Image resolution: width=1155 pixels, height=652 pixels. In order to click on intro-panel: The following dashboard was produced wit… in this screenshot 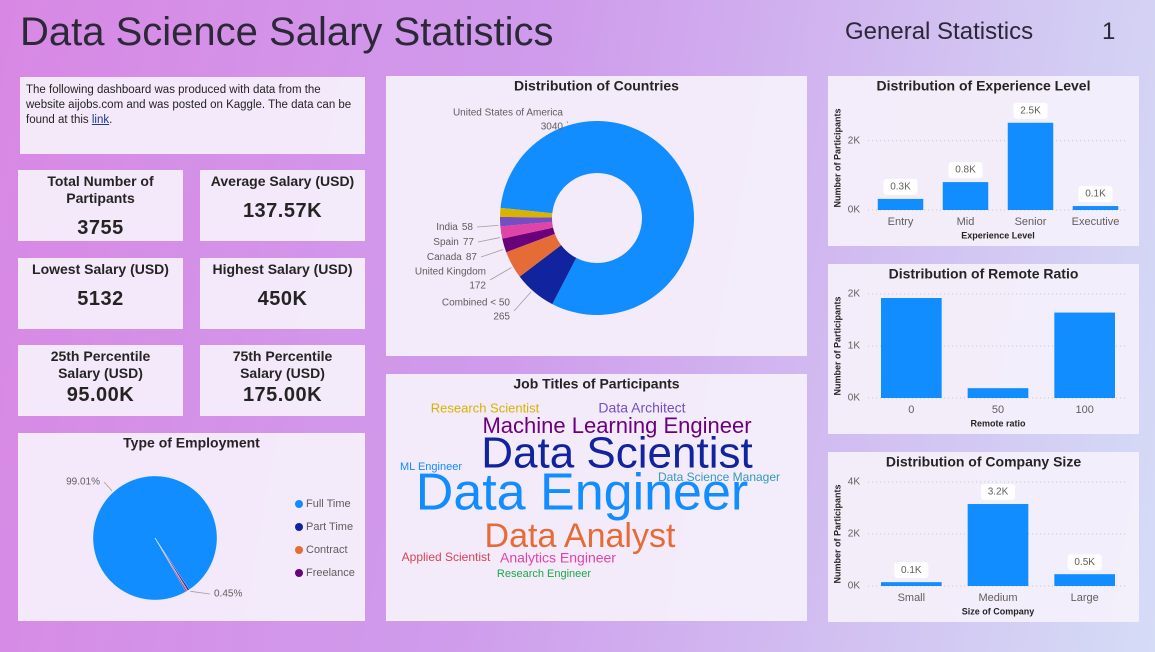, I will do `click(192, 115)`.